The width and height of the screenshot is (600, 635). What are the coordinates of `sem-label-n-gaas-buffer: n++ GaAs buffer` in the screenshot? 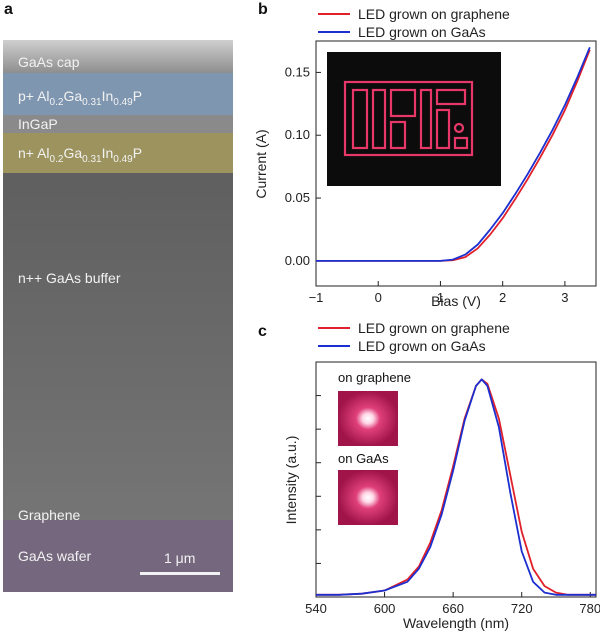 It's located at (69, 278).